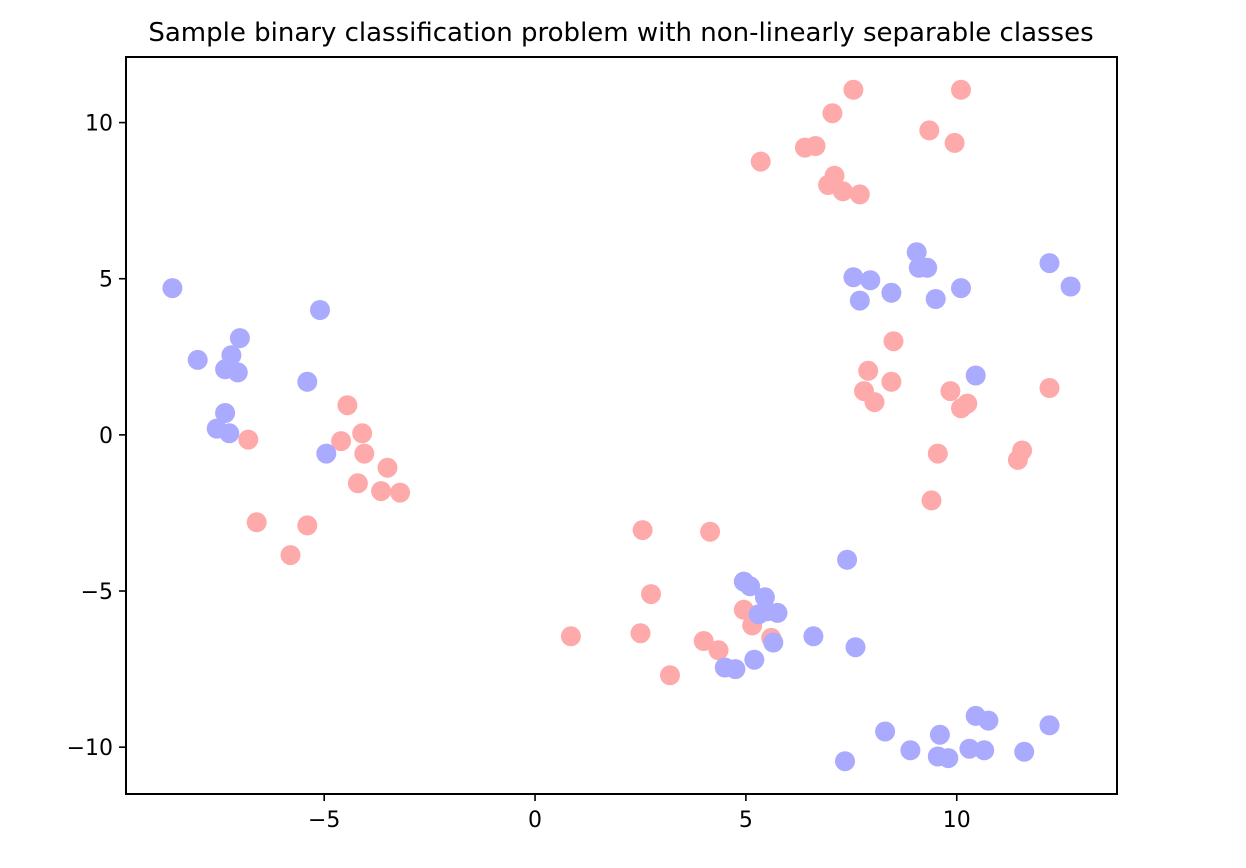 This screenshot has height=868, width=1246. I want to click on x-axis: −5 0 5 10, so click(639, 813).